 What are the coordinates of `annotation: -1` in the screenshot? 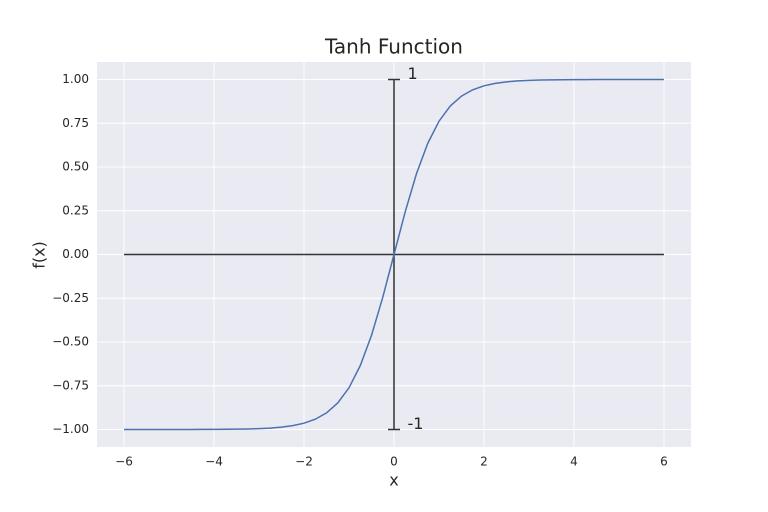 It's located at (416, 423).